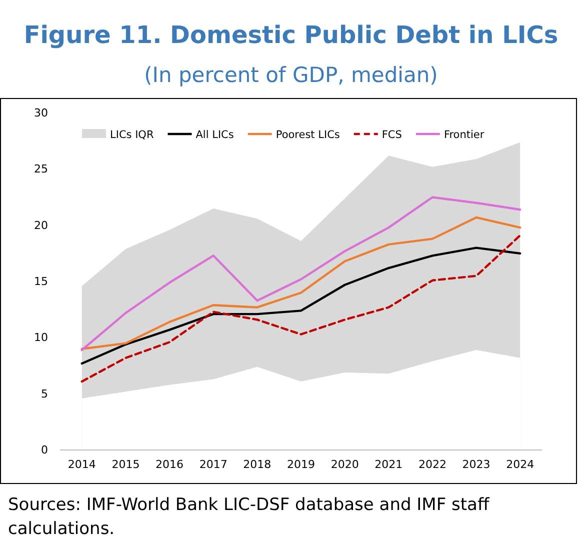 This screenshot has height=541, width=583. Describe the element at coordinates (301, 464) in the screenshot. I see `x-tick-label: 2019` at that location.